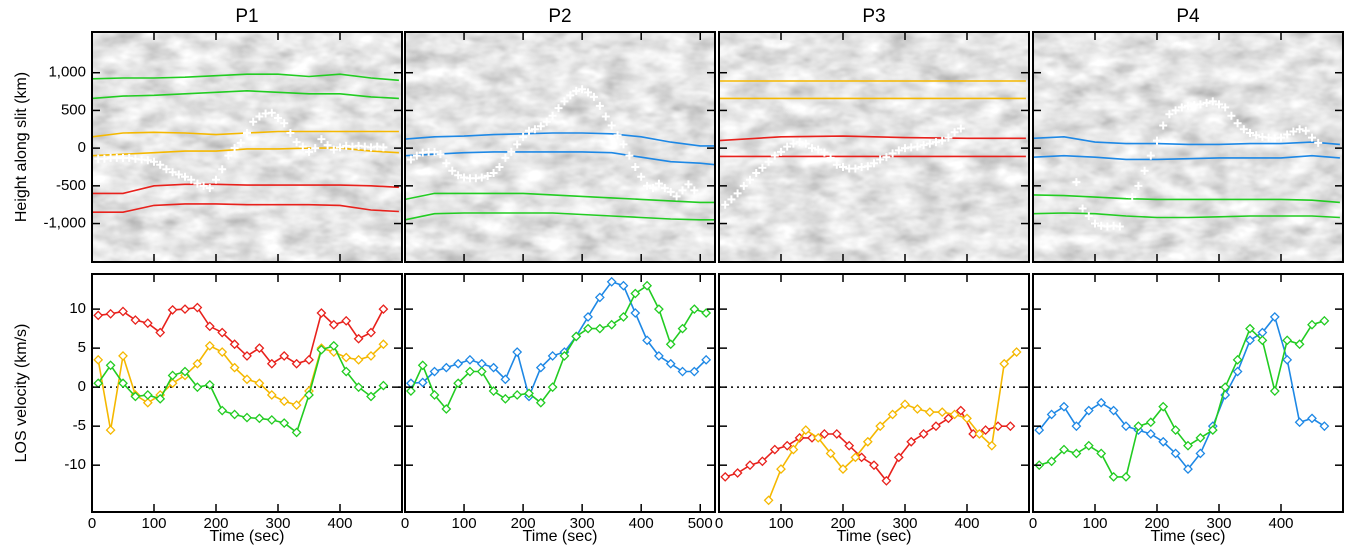 This screenshot has width=1347, height=550. I want to click on y-axis-label: LOS velocity (km/s), so click(21, 393).